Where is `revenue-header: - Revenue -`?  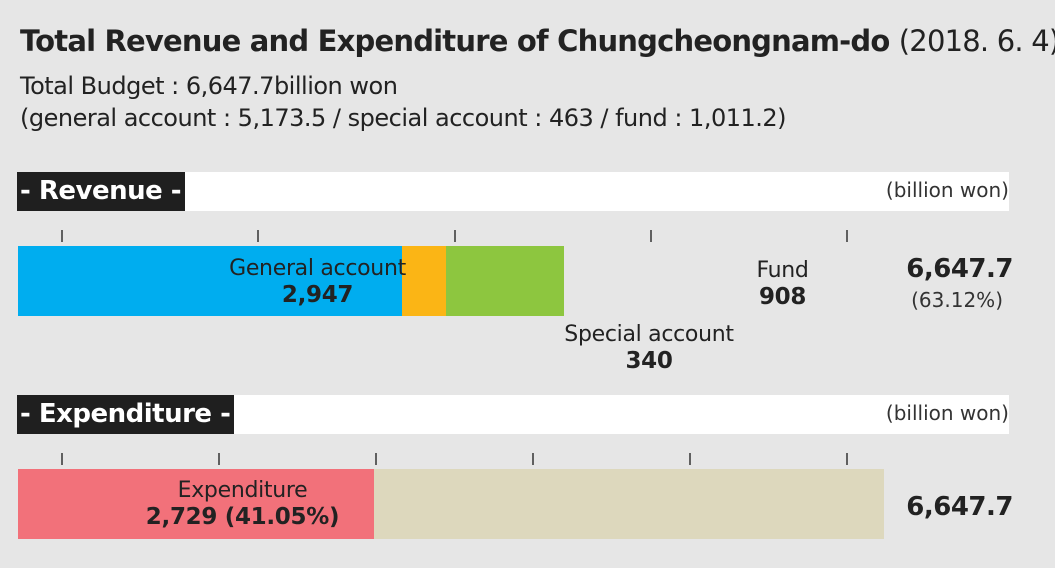
revenue-header: - Revenue - is located at coordinates (101, 191).